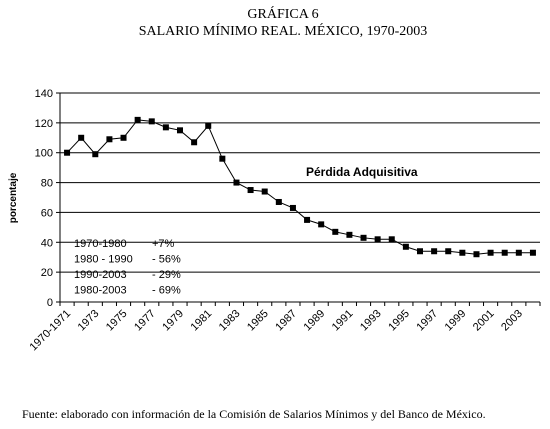  What do you see at coordinates (343, 321) in the screenshot?
I see `x-tick-label: 1991` at bounding box center [343, 321].